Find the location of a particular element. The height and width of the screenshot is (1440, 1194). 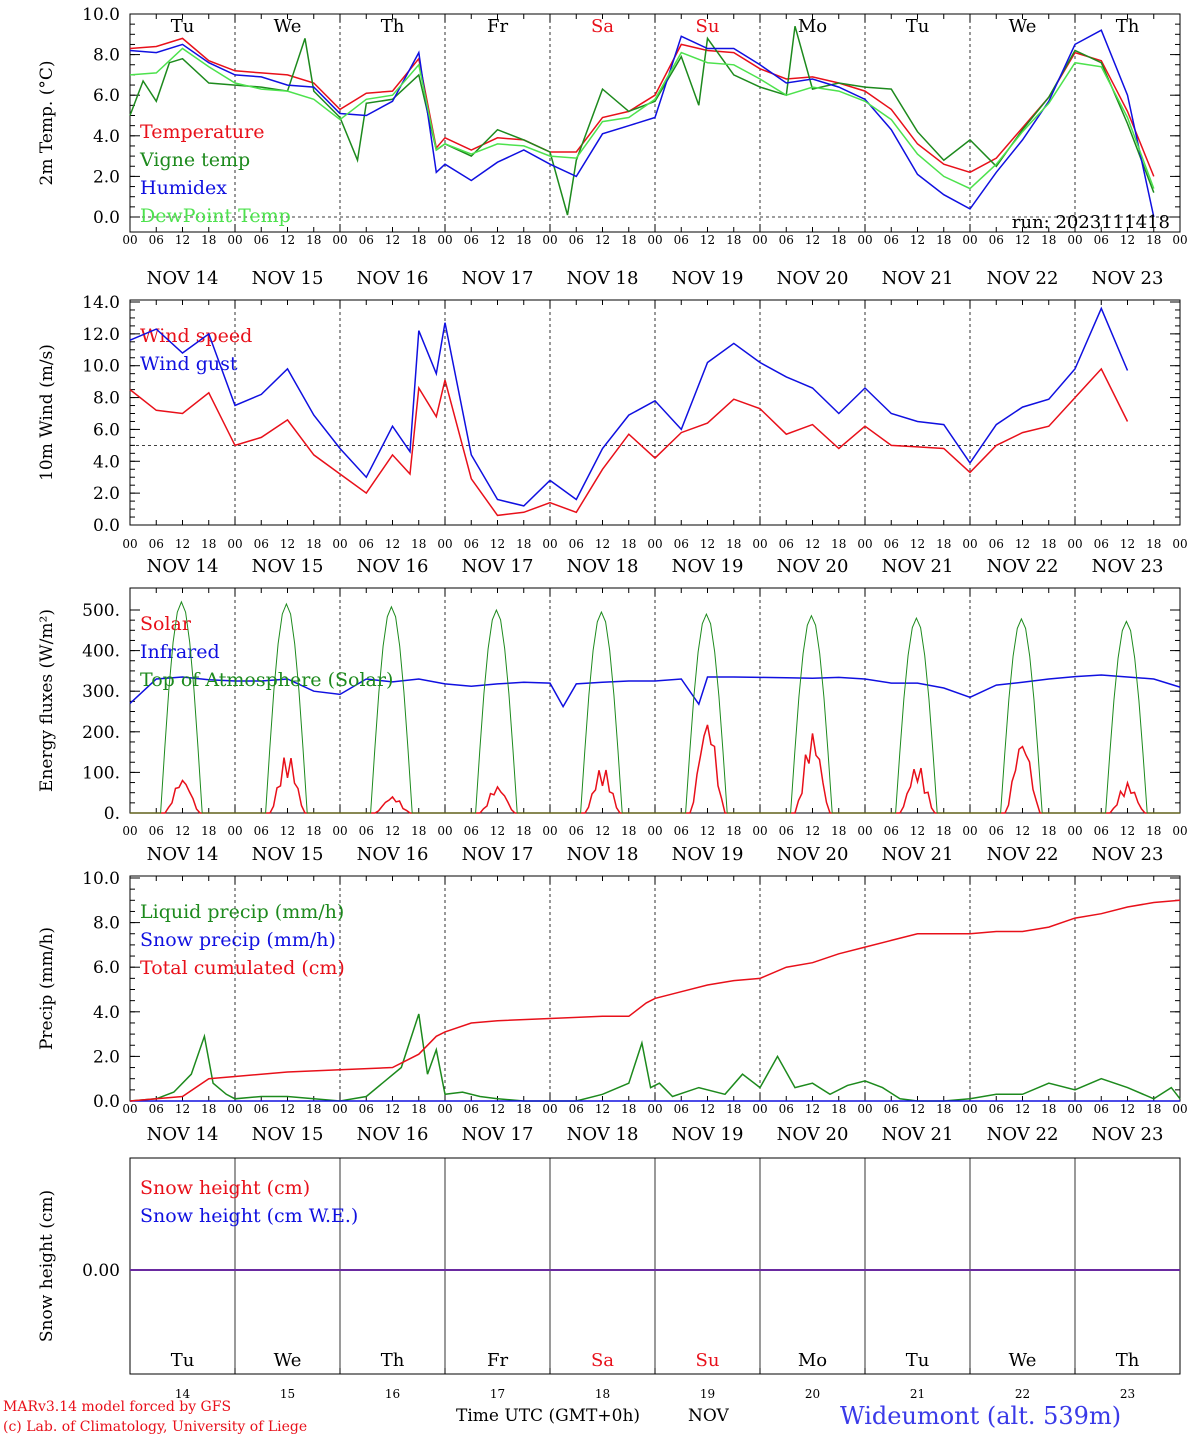

series-line-wind-speed is located at coordinates (629, 442).